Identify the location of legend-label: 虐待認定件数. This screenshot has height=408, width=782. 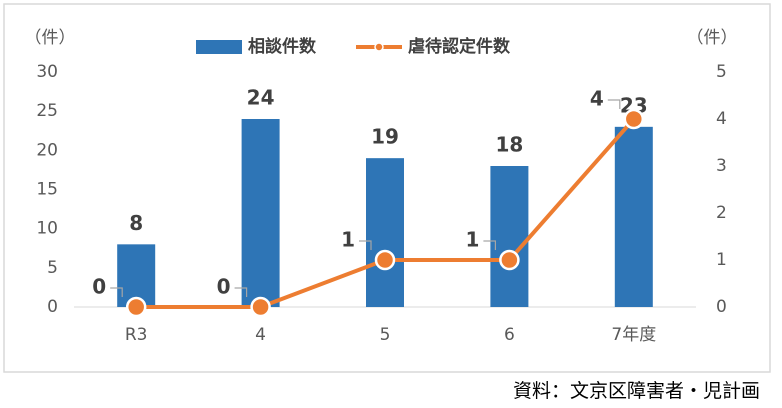
(459, 46).